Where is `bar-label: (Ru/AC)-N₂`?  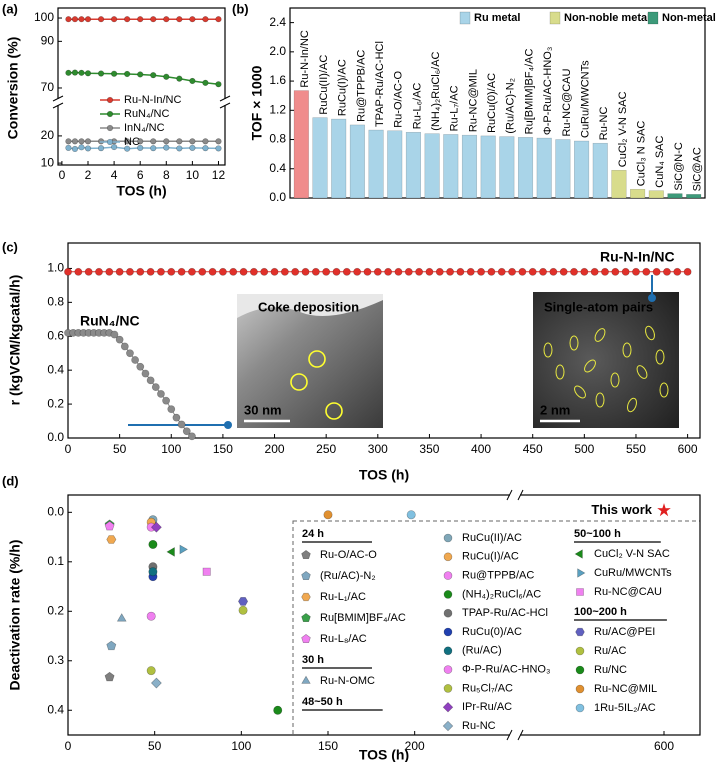
bar-label: (Ru/AC)-N₂ is located at coordinates (511, 106).